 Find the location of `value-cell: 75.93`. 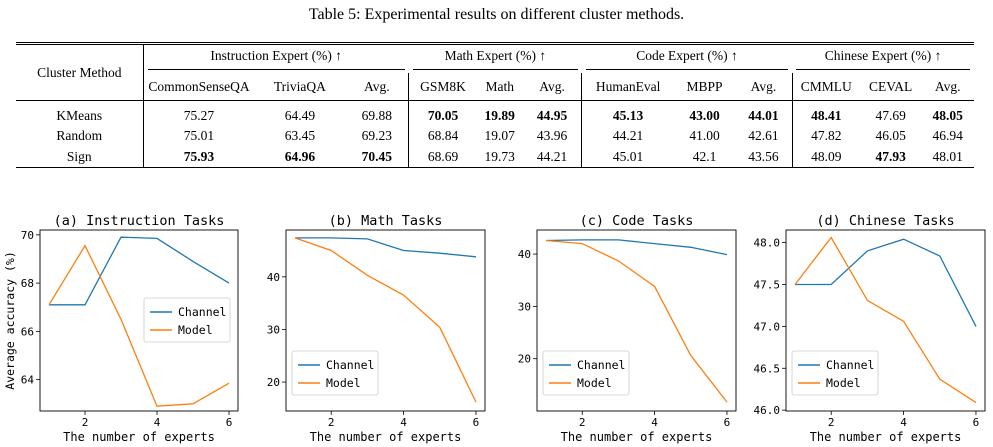

value-cell: 75.93 is located at coordinates (199, 157).